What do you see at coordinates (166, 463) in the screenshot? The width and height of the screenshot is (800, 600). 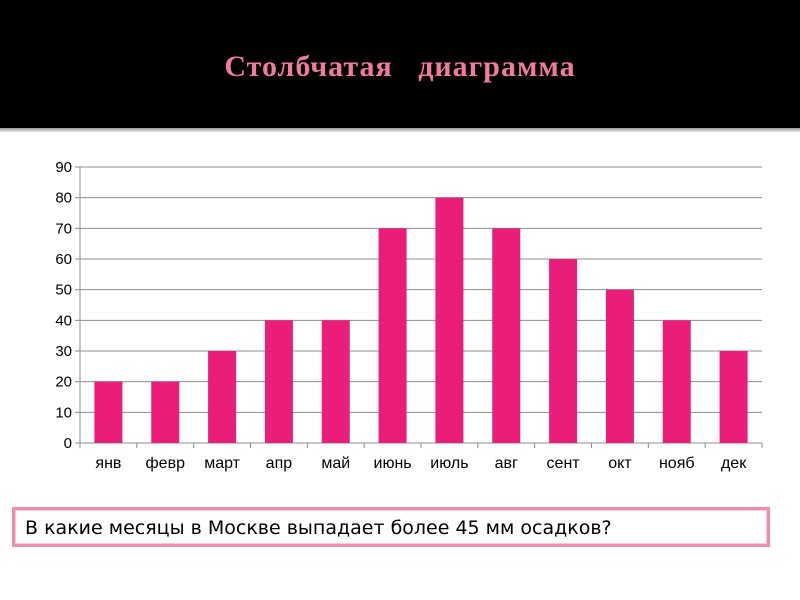 I see `x-tick-label: февр` at bounding box center [166, 463].